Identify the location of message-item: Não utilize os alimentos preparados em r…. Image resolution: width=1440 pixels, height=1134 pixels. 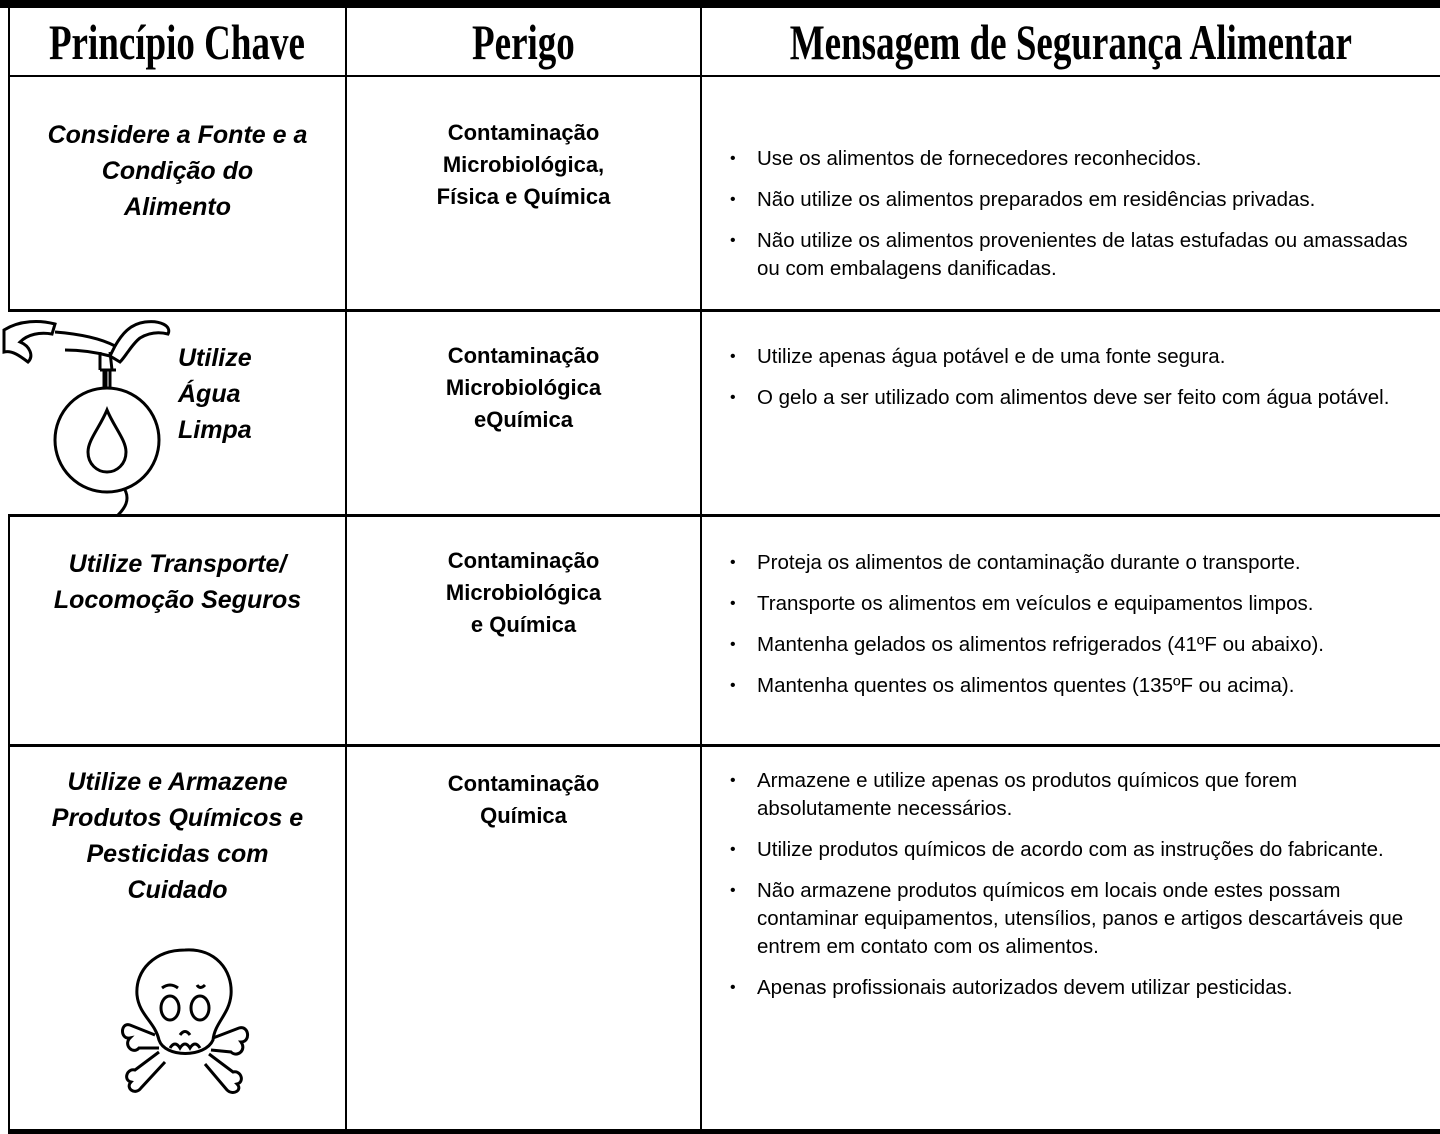
(1068, 200).